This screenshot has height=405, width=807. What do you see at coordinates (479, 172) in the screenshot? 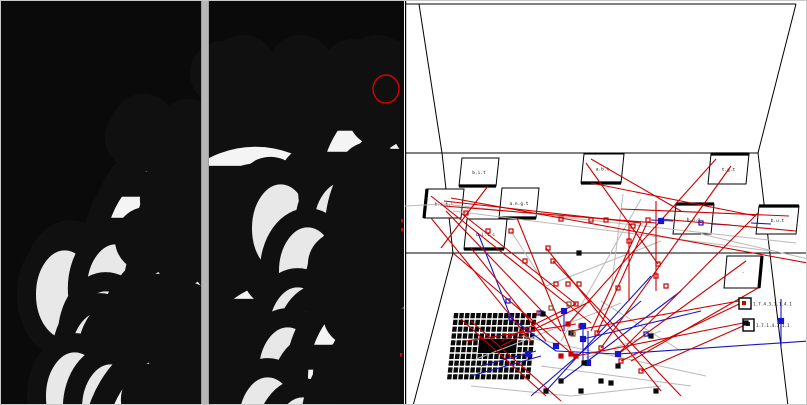
I see `sensor-box: b.i.t` at bounding box center [479, 172].